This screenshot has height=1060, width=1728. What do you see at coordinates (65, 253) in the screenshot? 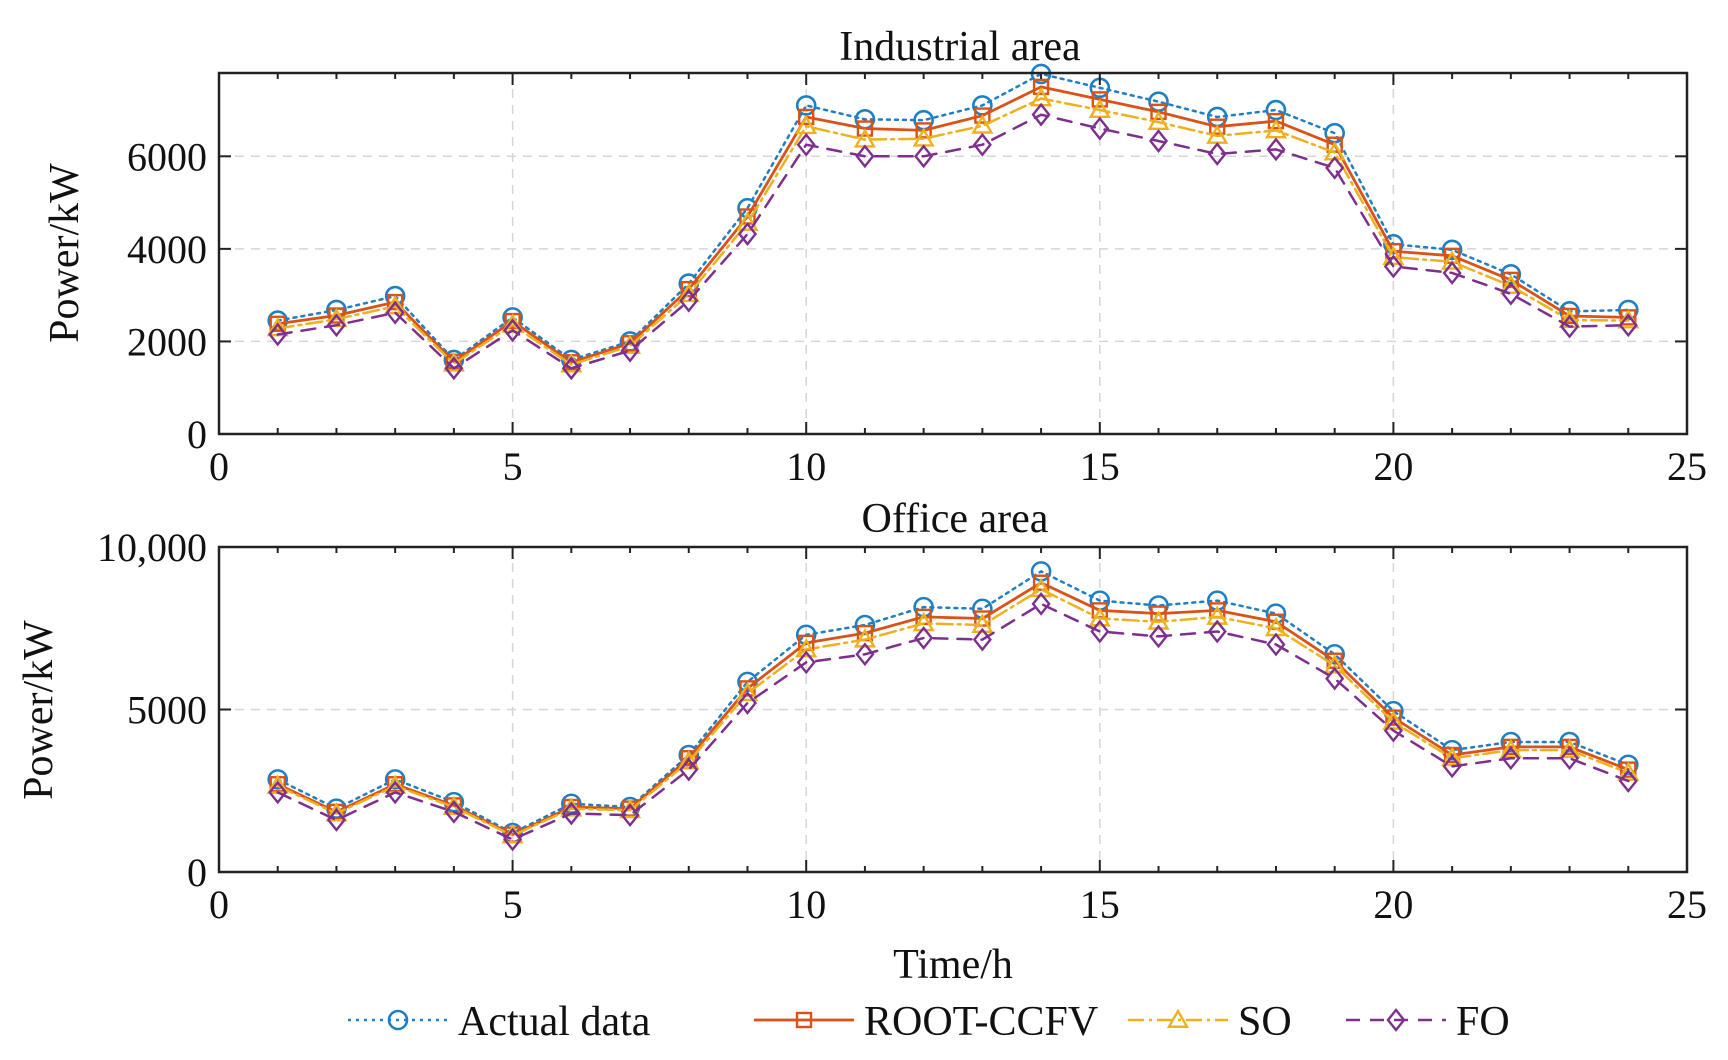
I see `y-axis-label-industrial: Power/kW` at bounding box center [65, 253].